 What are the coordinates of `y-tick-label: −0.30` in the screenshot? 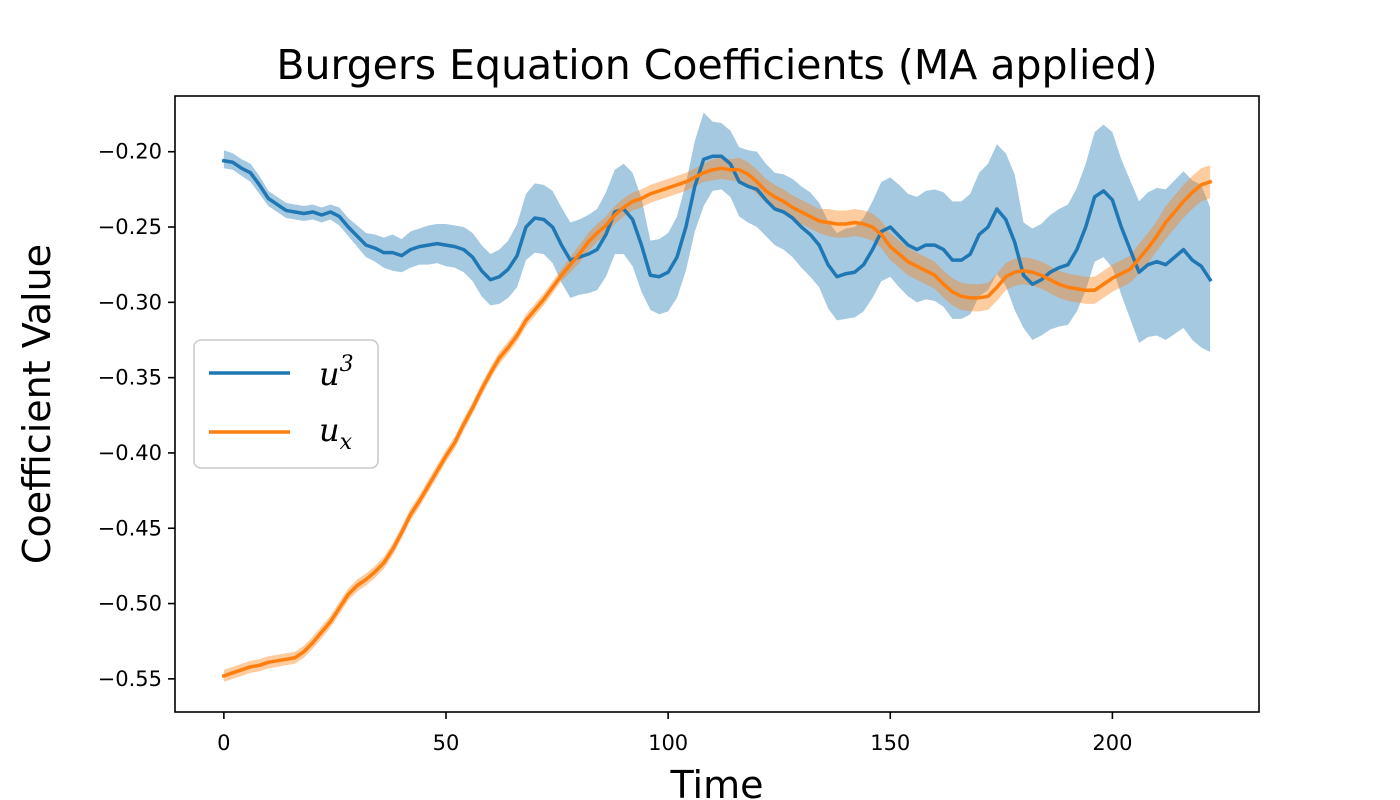 It's located at (130, 302).